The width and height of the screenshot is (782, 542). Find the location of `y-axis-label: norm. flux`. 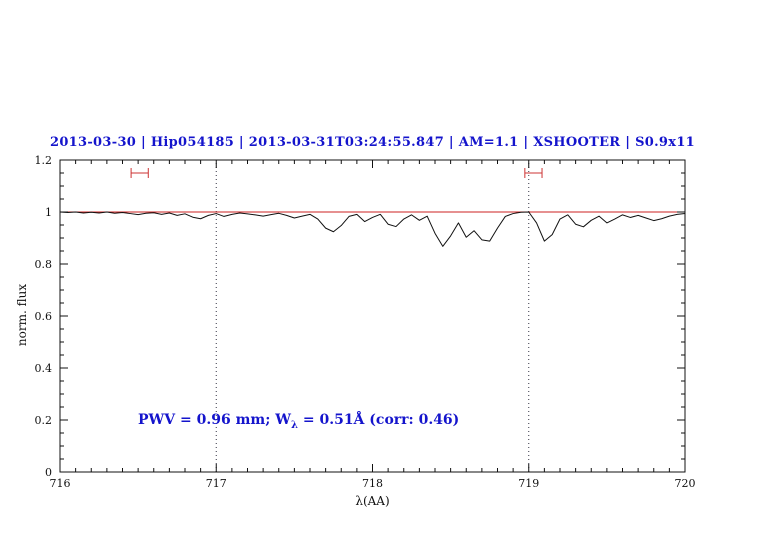

y-axis-label: norm. flux is located at coordinates (22, 315).